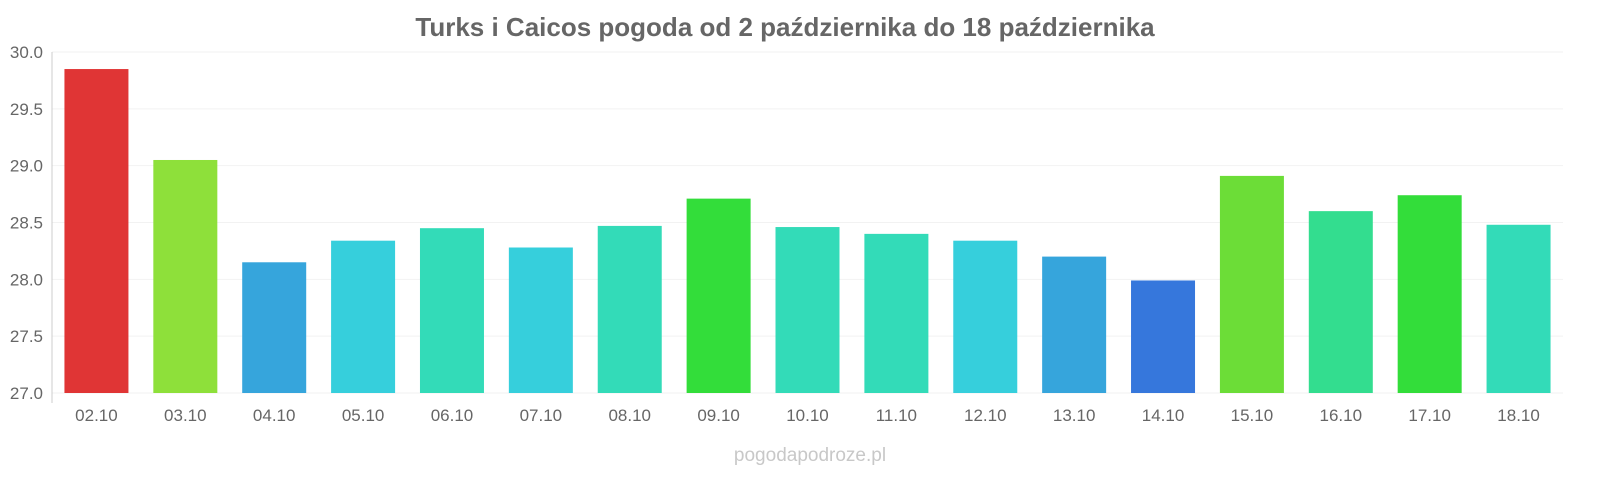 The width and height of the screenshot is (1600, 480). Describe the element at coordinates (1163, 415) in the screenshot. I see `x-tick-label: 14.10` at that location.